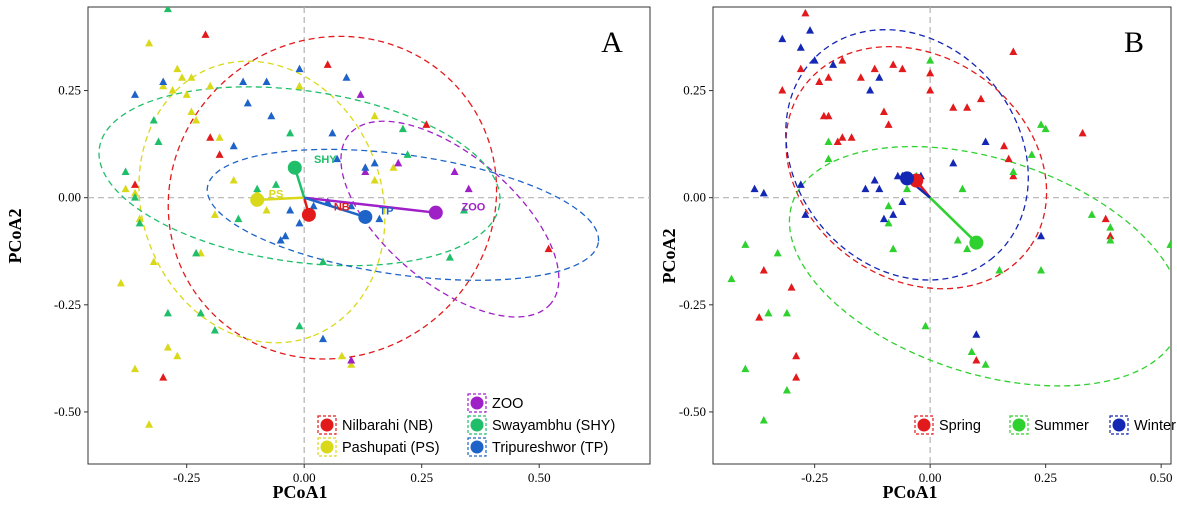  Describe the element at coordinates (692, 411) in the screenshot. I see `y-tick-label: -0.50` at that location.